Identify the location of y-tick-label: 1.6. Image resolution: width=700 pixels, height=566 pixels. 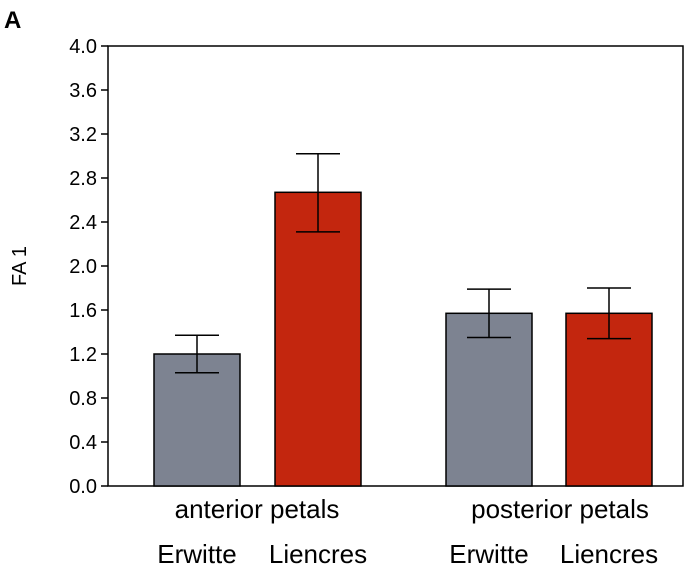
(83, 311).